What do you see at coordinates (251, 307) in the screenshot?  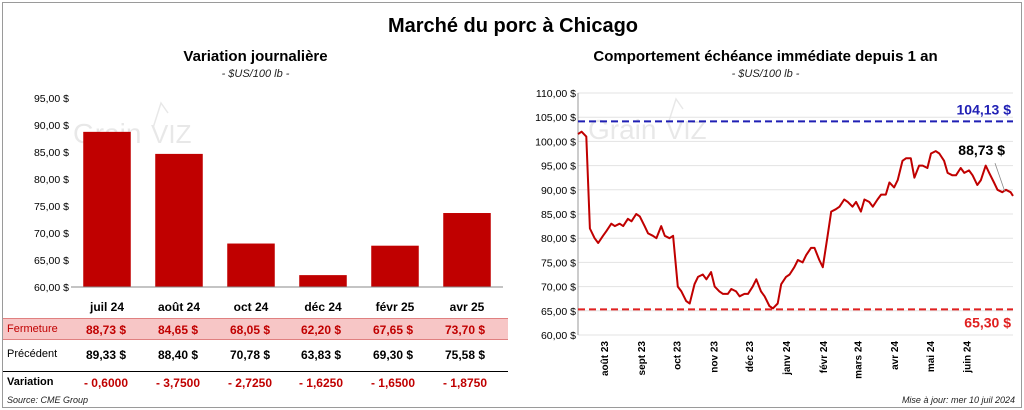 I see `x-category-label: oct 24` at bounding box center [251, 307].